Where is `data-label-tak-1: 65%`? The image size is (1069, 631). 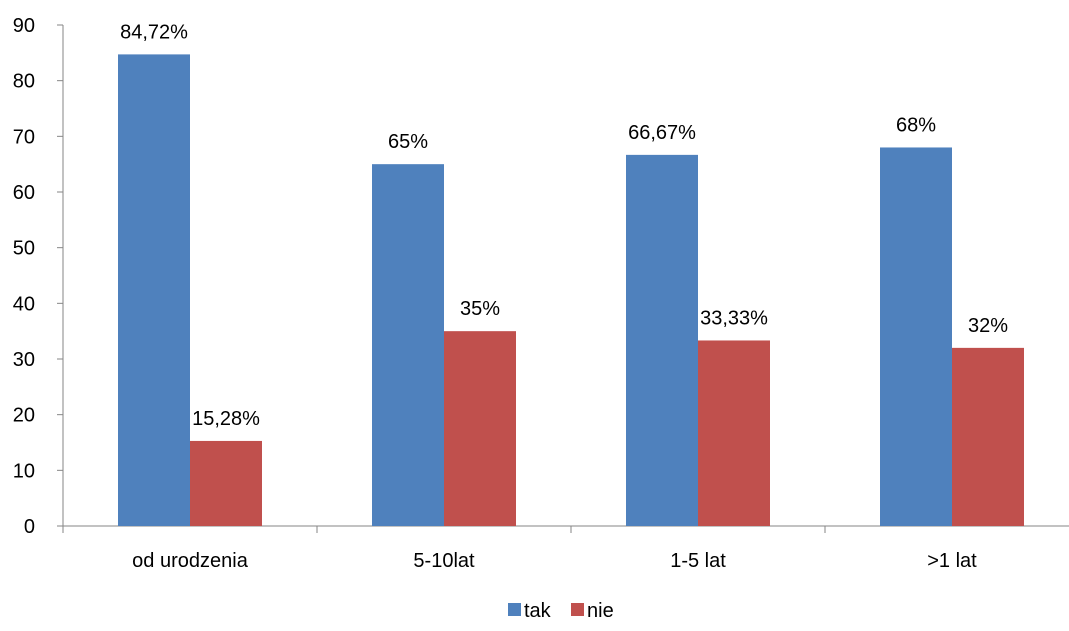 data-label-tak-1: 65% is located at coordinates (408, 142).